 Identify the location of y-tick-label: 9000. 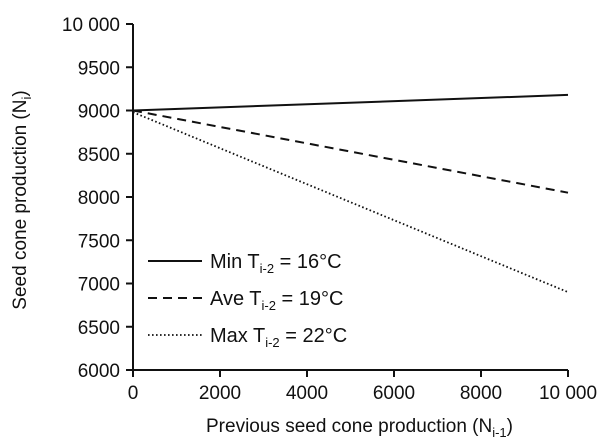
(99, 112).